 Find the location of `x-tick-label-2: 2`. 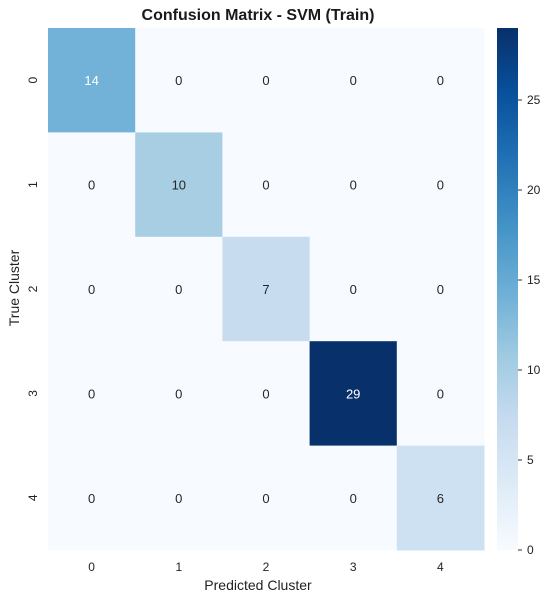

x-tick-label-2: 2 is located at coordinates (266, 567).